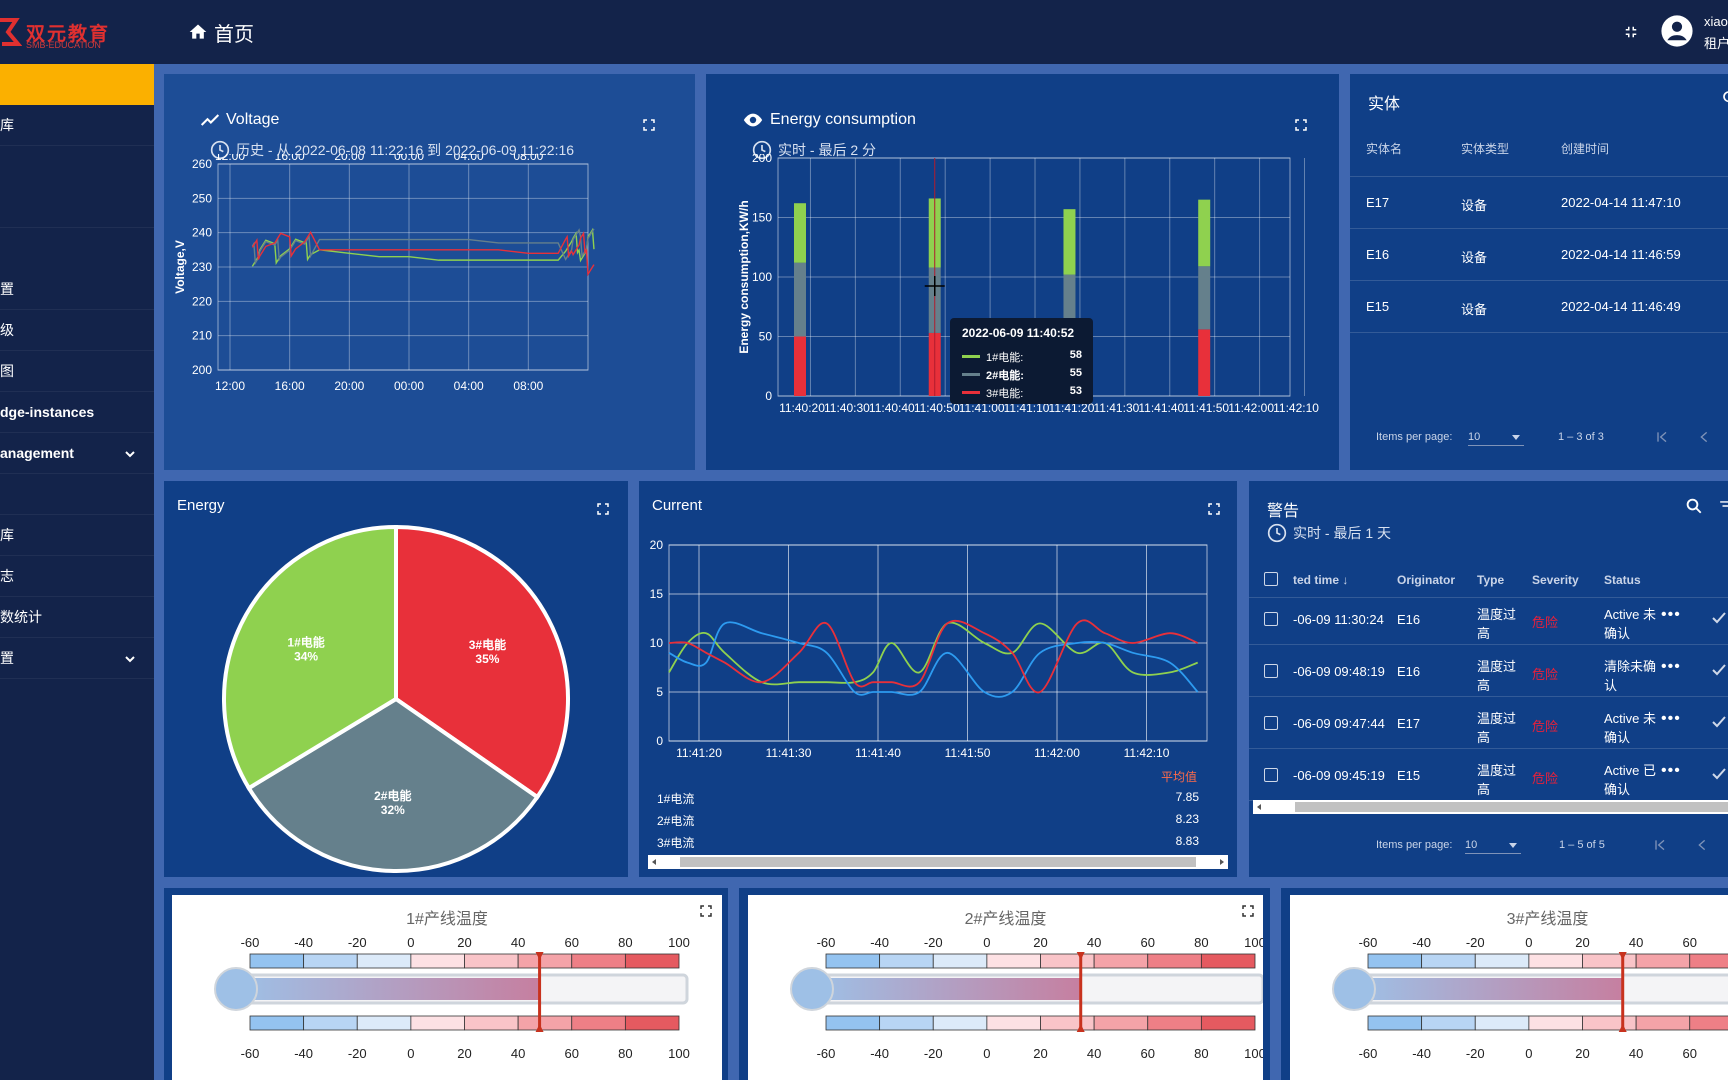 The image size is (1728, 1080). I want to click on sidebar-item-10: 库, so click(77, 535).